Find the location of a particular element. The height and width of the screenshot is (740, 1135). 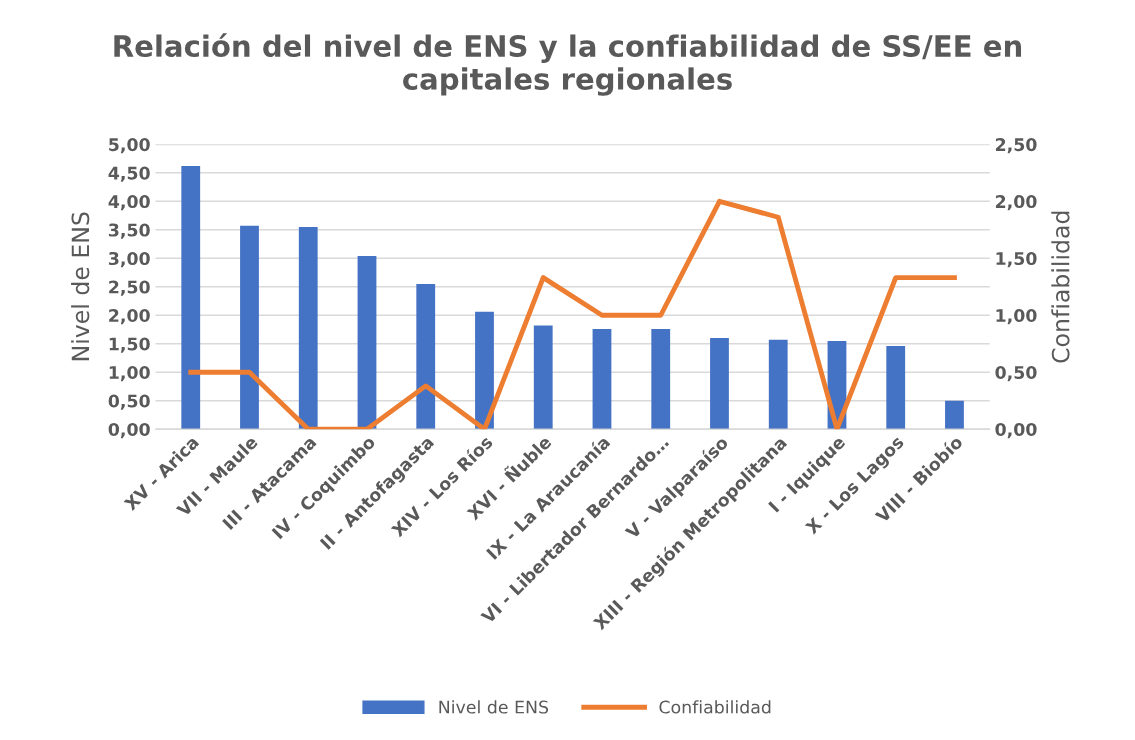

y2-tick-label: 1,00 is located at coordinates (1016, 316).